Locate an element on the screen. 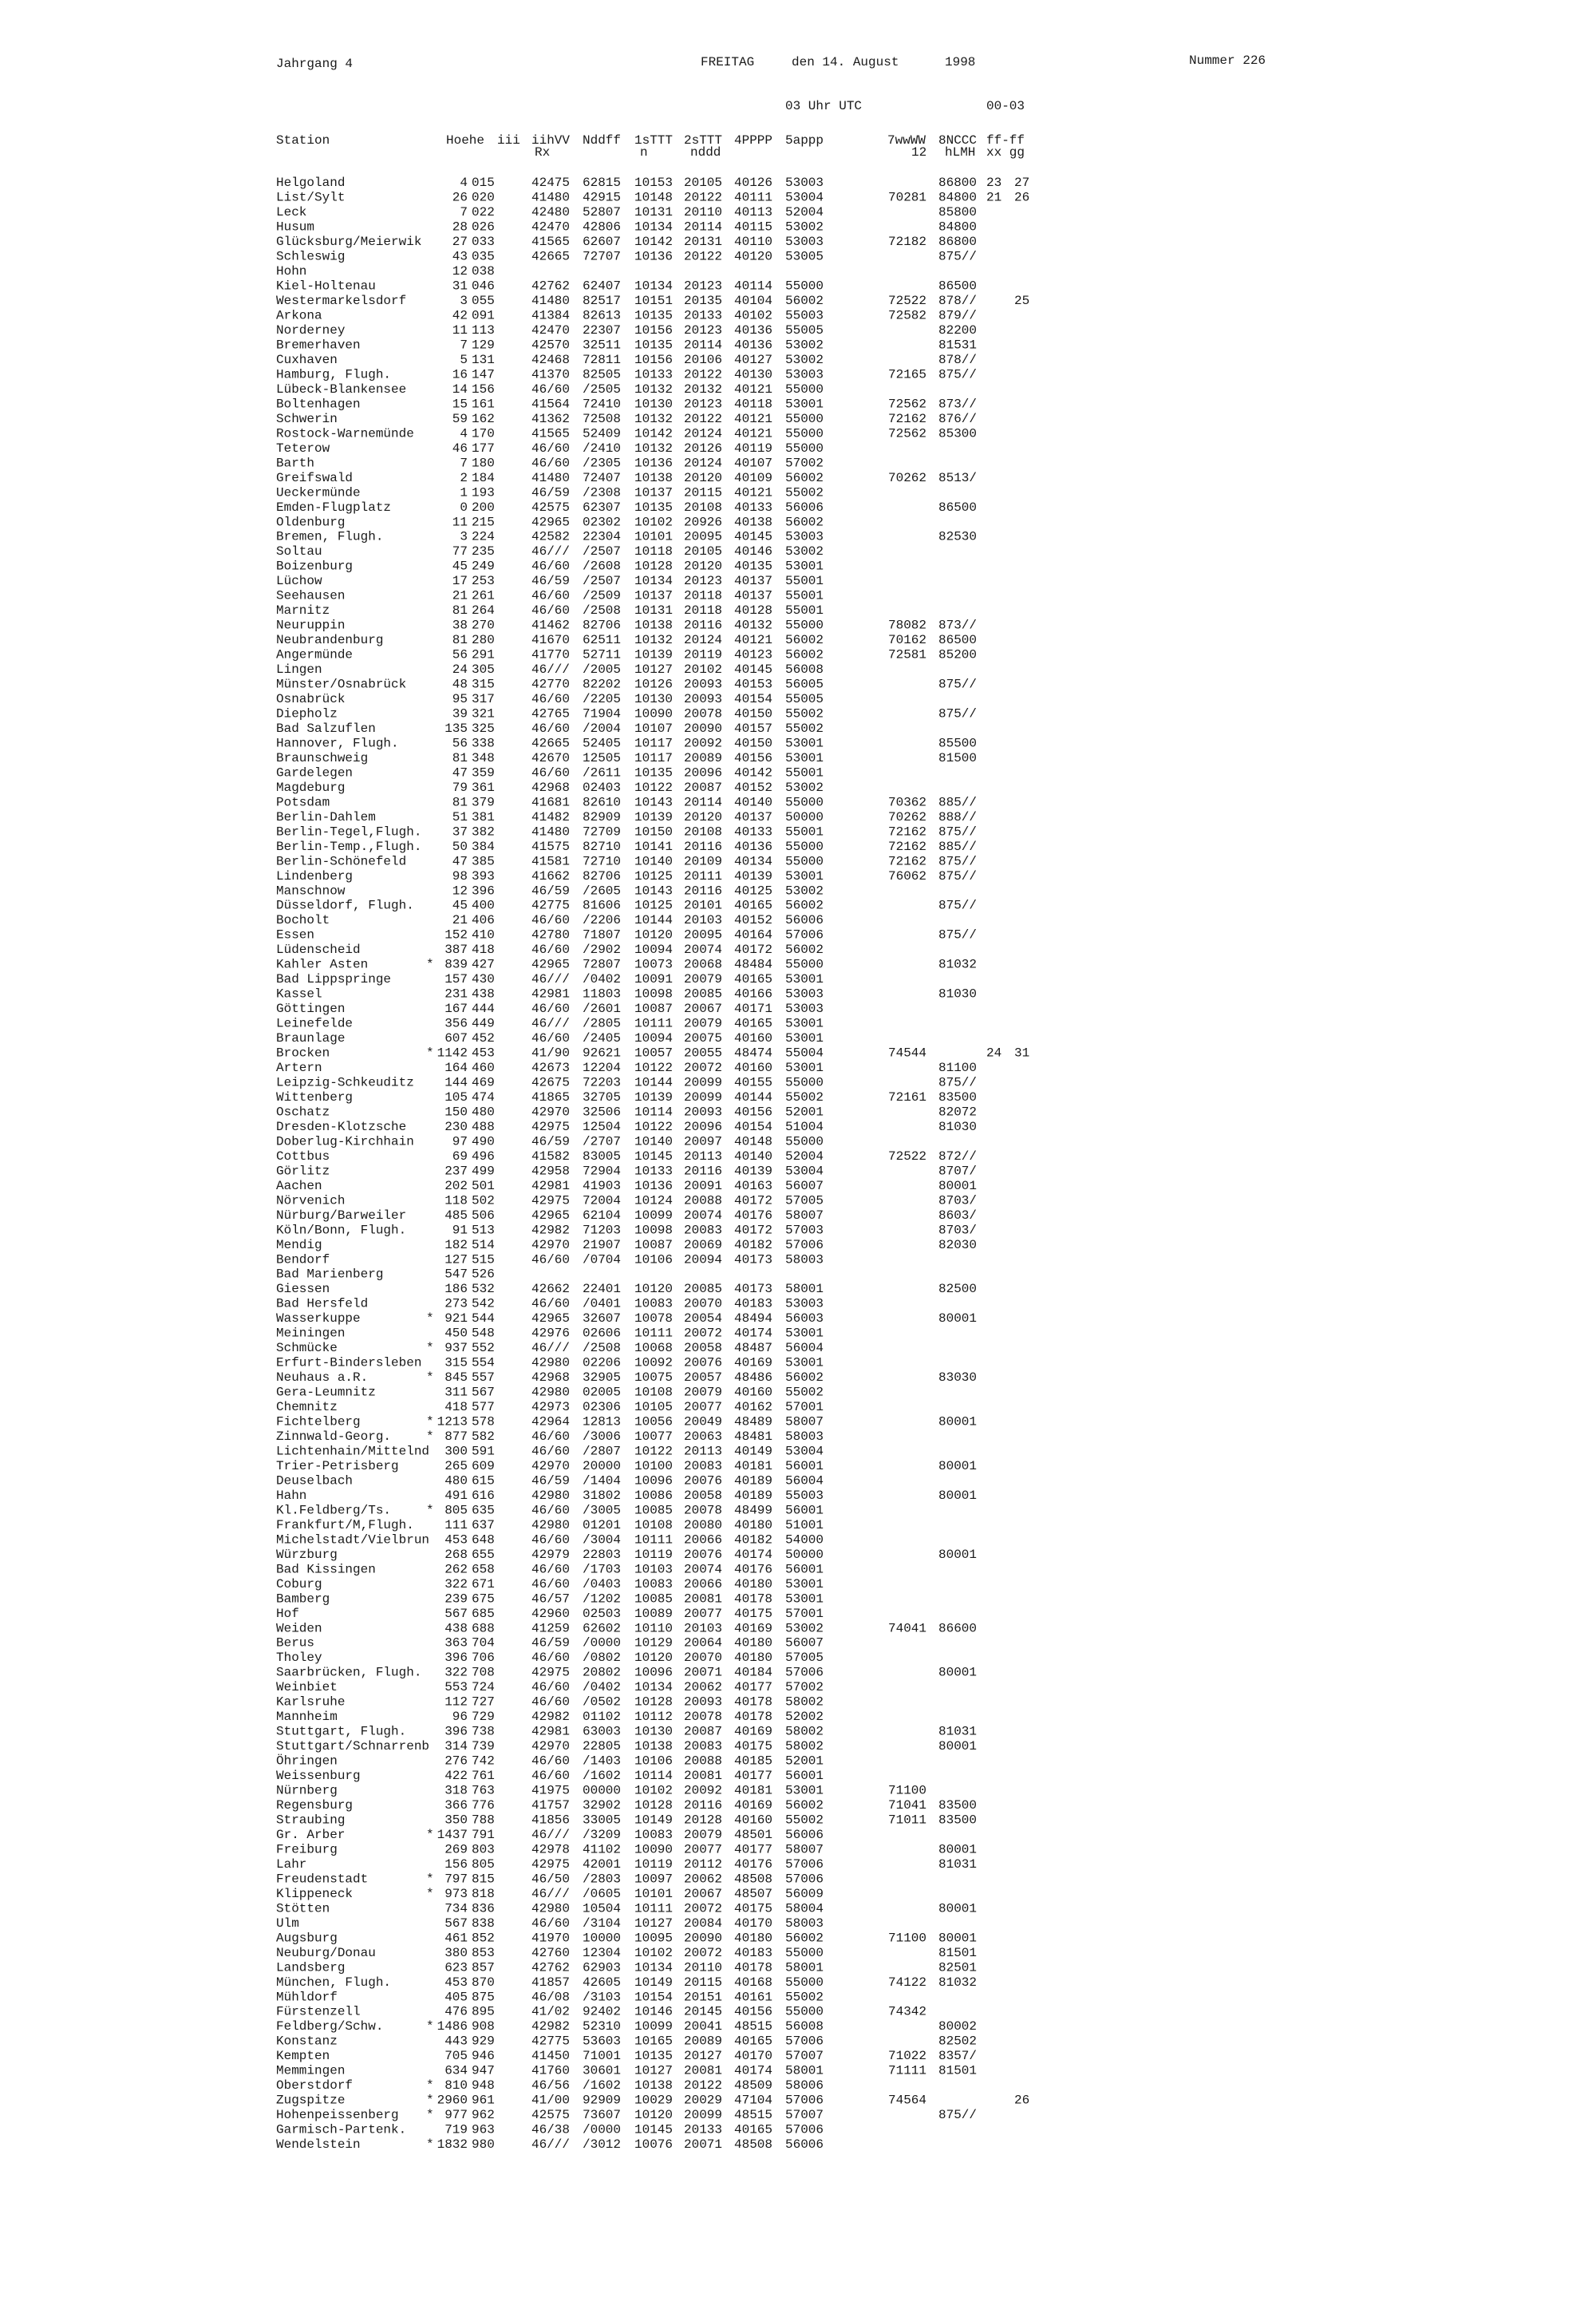 Image resolution: width=1596 pixels, height=2305 pixels. station-id: 591 is located at coordinates (484, 1451).